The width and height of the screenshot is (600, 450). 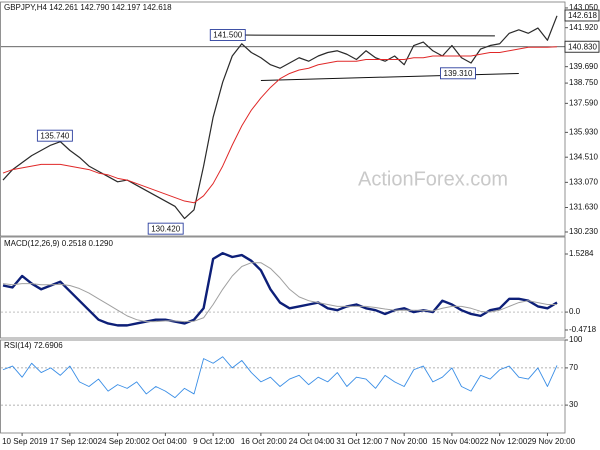 I want to click on macd-title: MACD(12,26,9) 0.2518 0.1290, so click(x=59, y=243).